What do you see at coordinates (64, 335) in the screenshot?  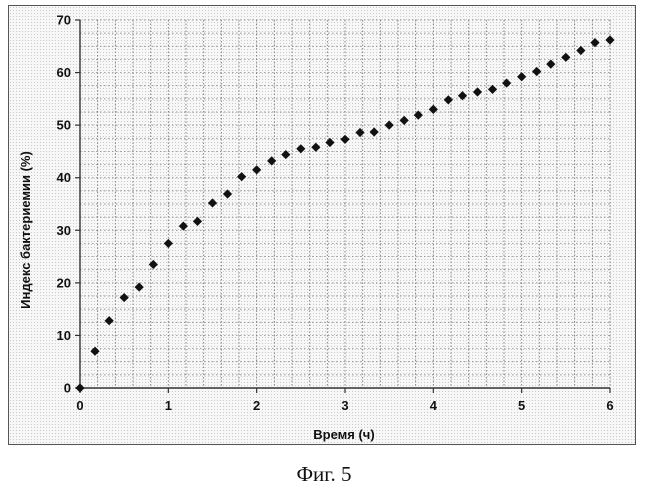 I see `y-tick-label: 10` at bounding box center [64, 335].